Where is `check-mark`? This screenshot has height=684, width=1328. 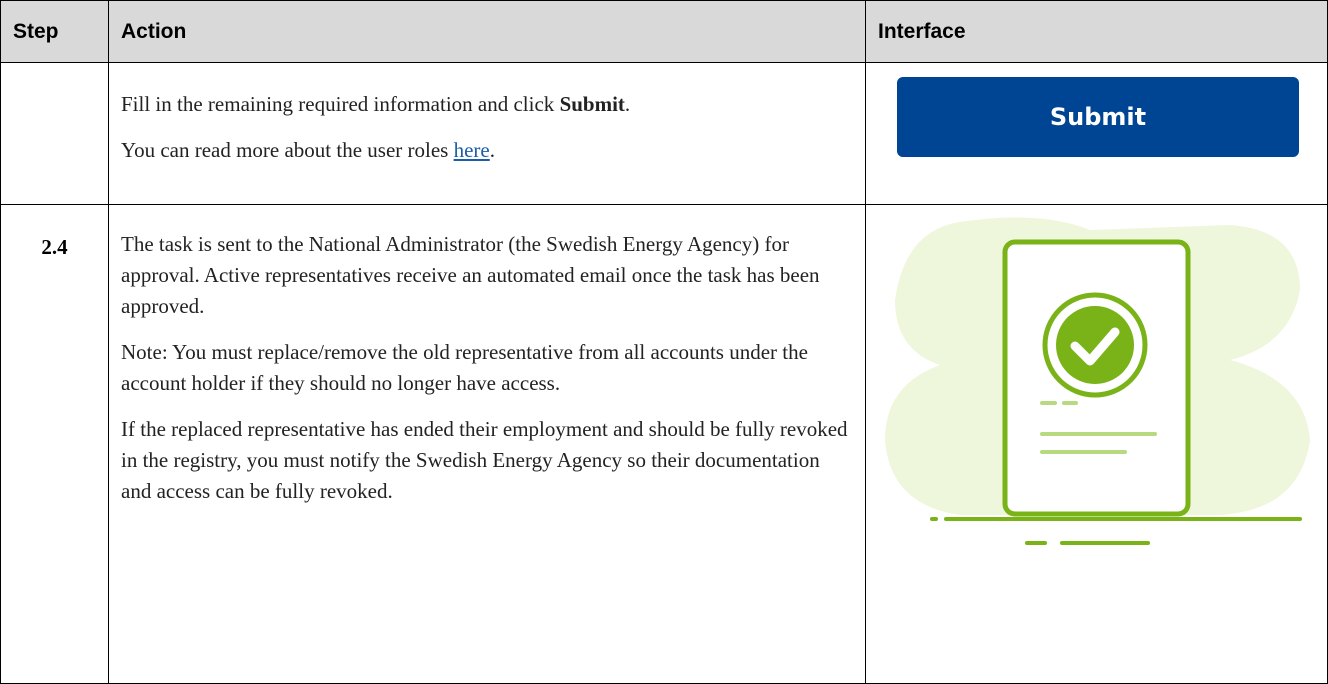
check-mark is located at coordinates (1095, 346).